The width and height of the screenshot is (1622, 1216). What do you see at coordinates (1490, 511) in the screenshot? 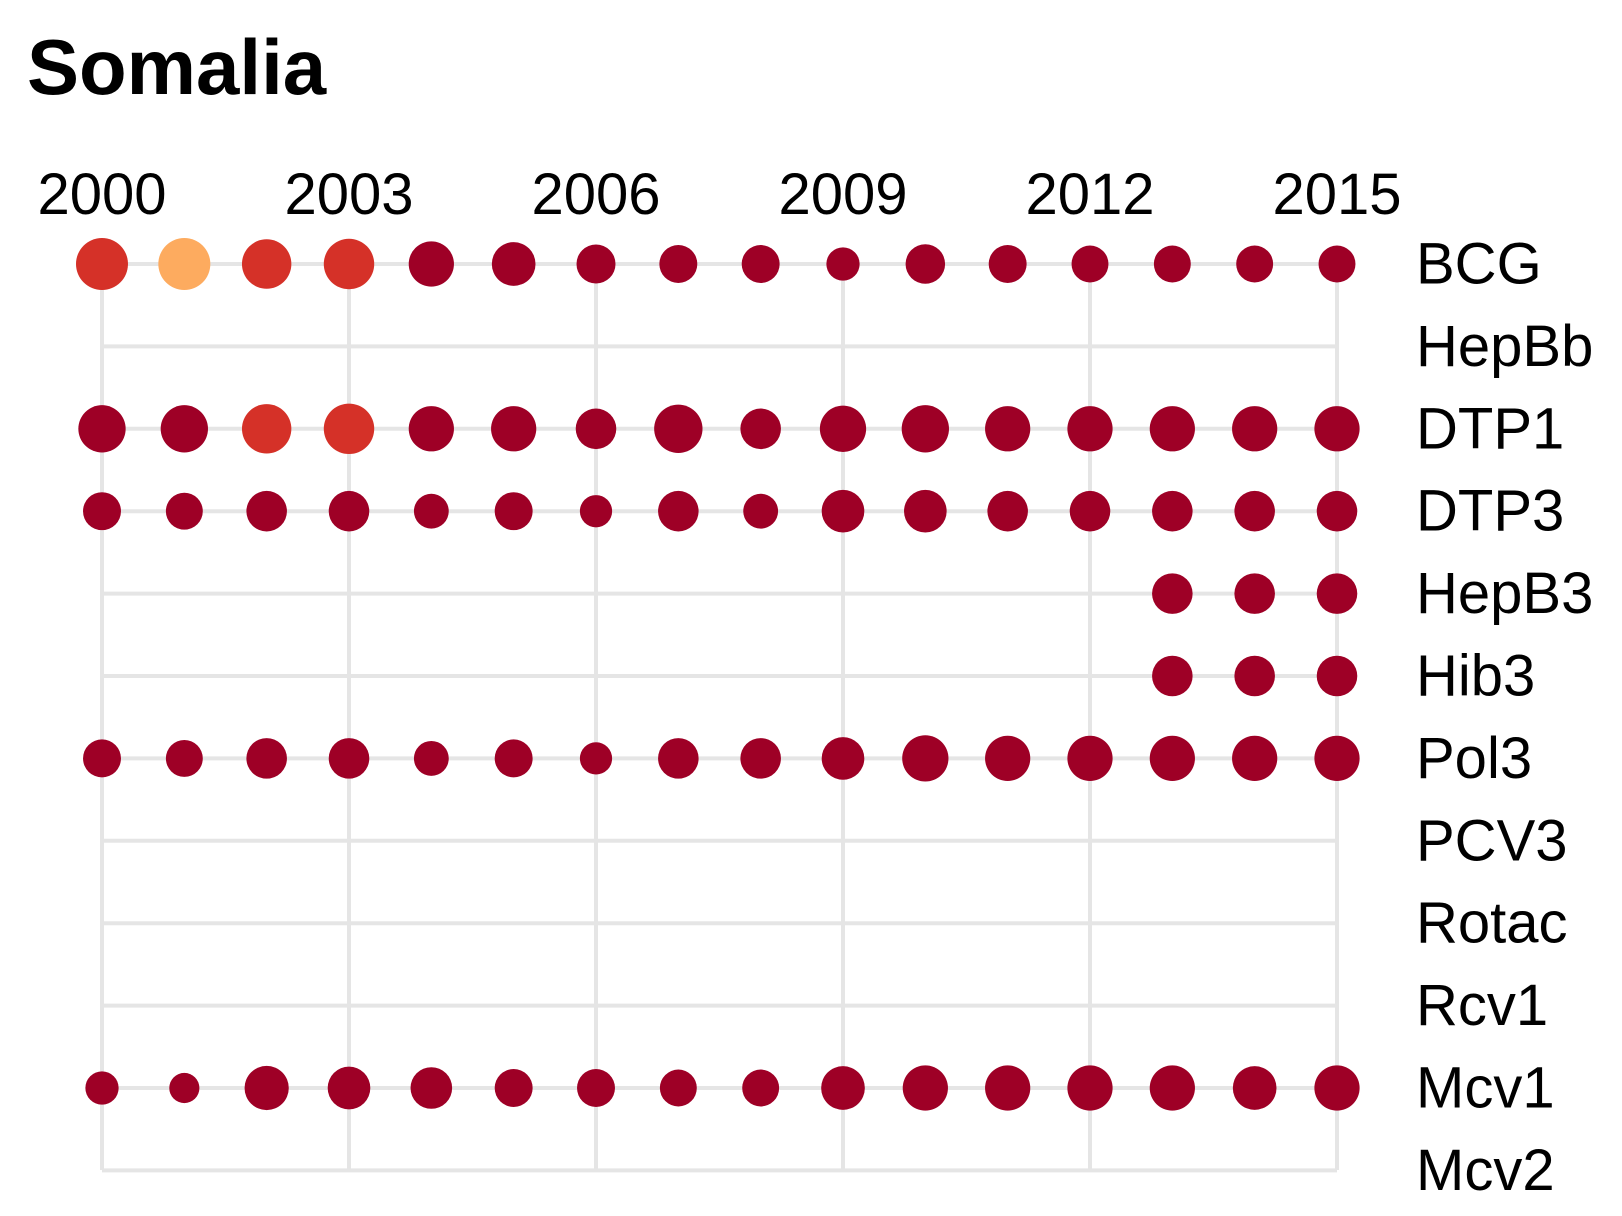
I see `y-tick-label-dtp3: DTP3` at bounding box center [1490, 511].